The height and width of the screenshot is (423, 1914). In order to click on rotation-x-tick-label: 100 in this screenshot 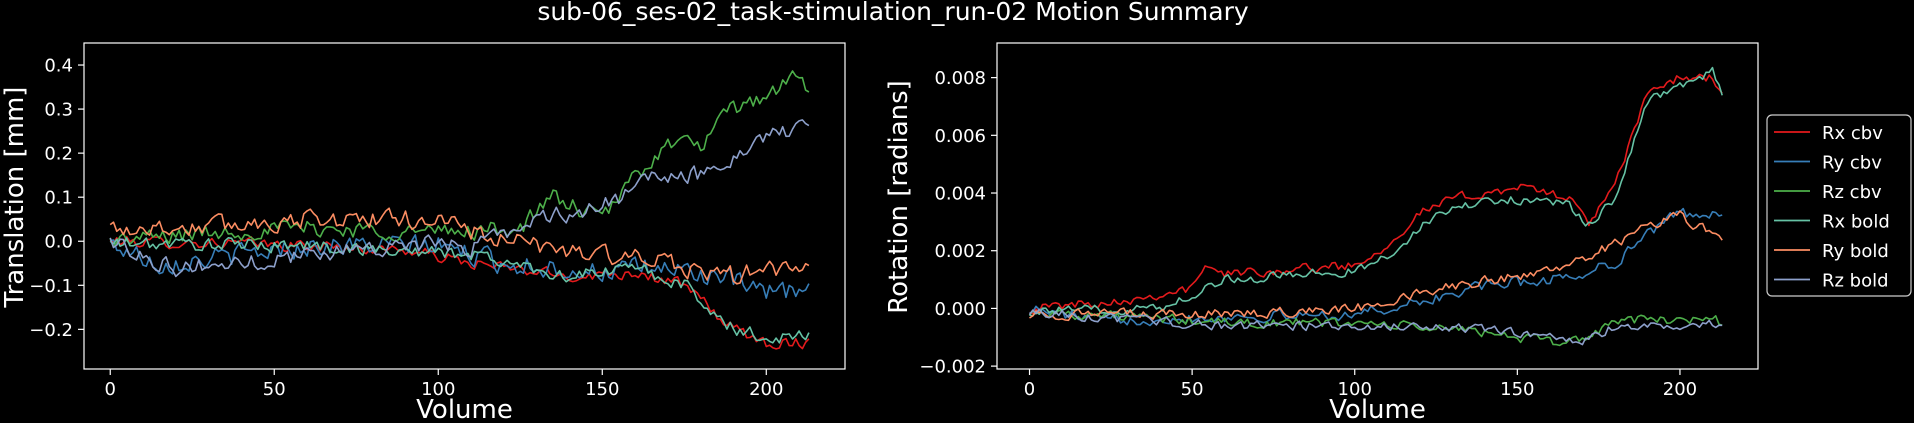, I will do `click(1355, 389)`.